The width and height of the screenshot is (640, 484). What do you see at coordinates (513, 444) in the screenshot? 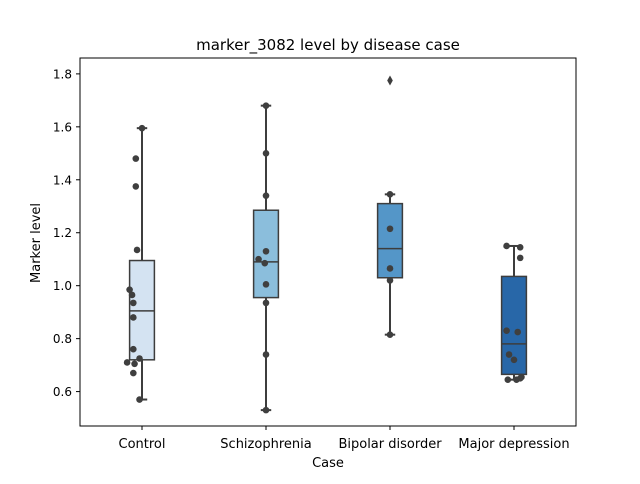
I see `x-tick-label: Major depression` at bounding box center [513, 444].